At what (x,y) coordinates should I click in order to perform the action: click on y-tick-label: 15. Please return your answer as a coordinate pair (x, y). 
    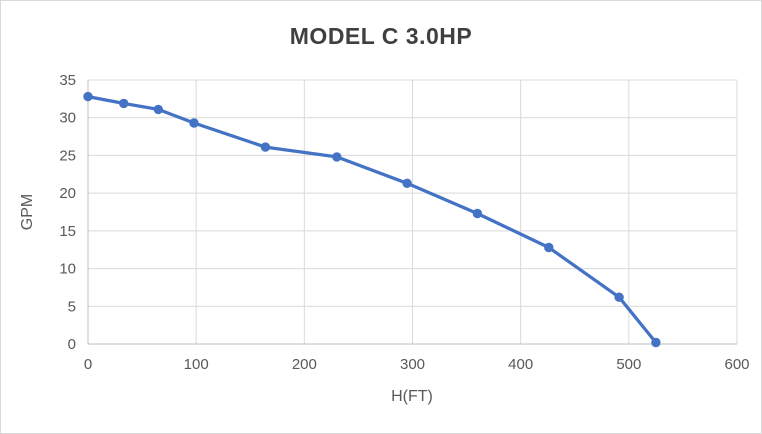
    Looking at the image, I should click on (67, 231).